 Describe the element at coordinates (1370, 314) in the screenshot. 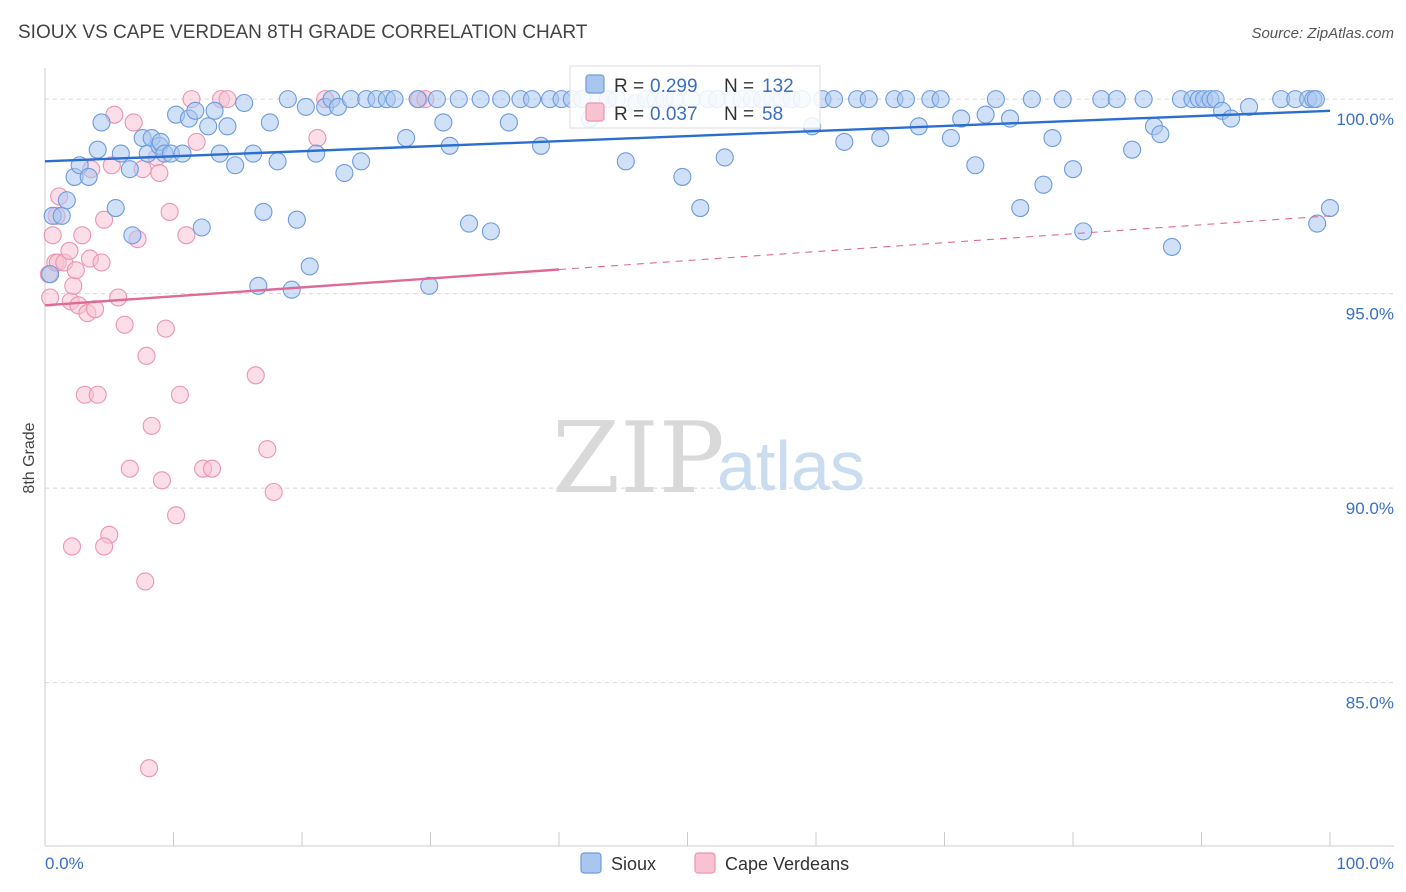

I see `y-tick-label: 95.0%` at that location.